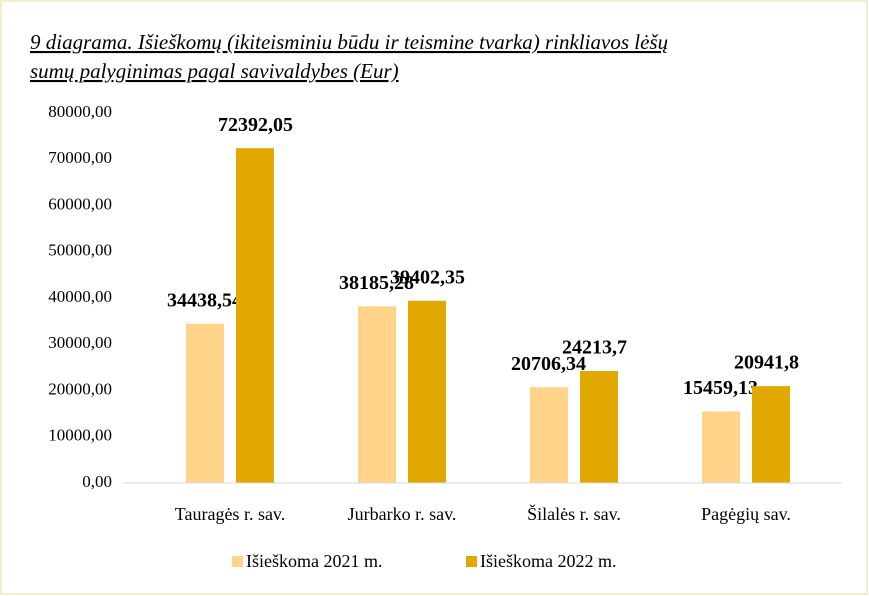 This screenshot has height=596, width=869. Describe the element at coordinates (766, 363) in the screenshot. I see `value-label: 20941,8` at that location.